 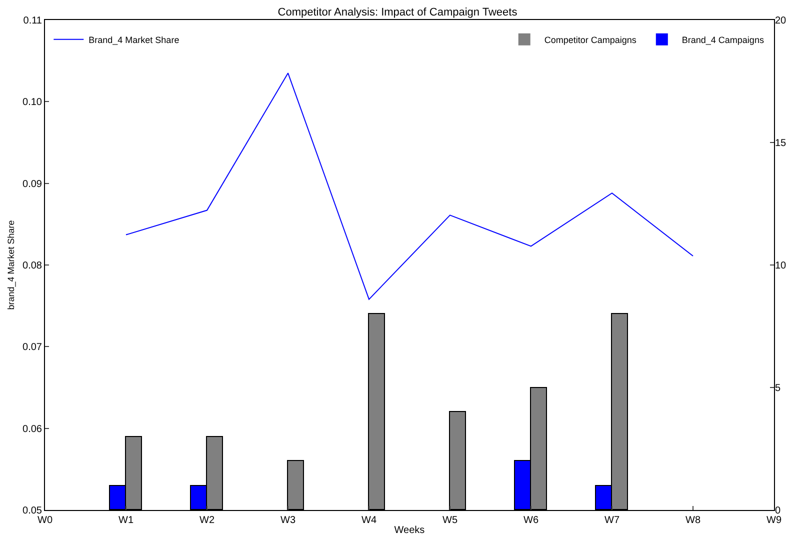 What do you see at coordinates (778, 511) in the screenshot?
I see `y2-tick-label: 0` at bounding box center [778, 511].